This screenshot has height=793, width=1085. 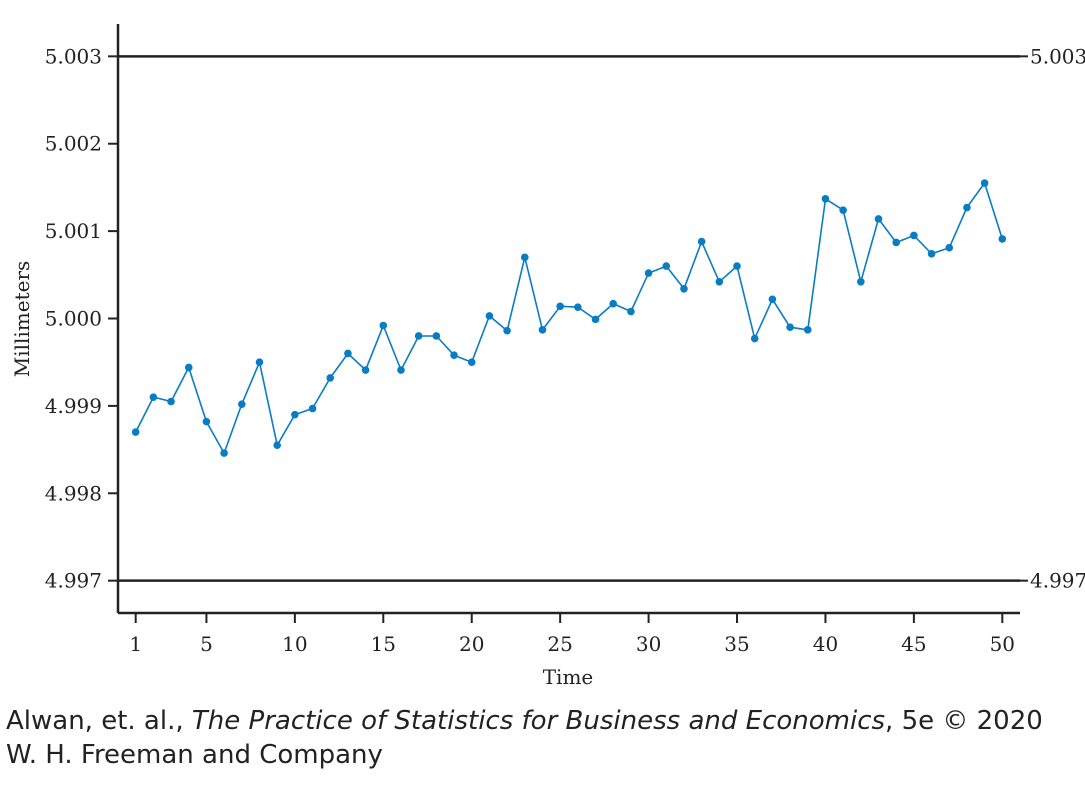 What do you see at coordinates (294, 644) in the screenshot?
I see `x-tick-label: 10` at bounding box center [294, 644].